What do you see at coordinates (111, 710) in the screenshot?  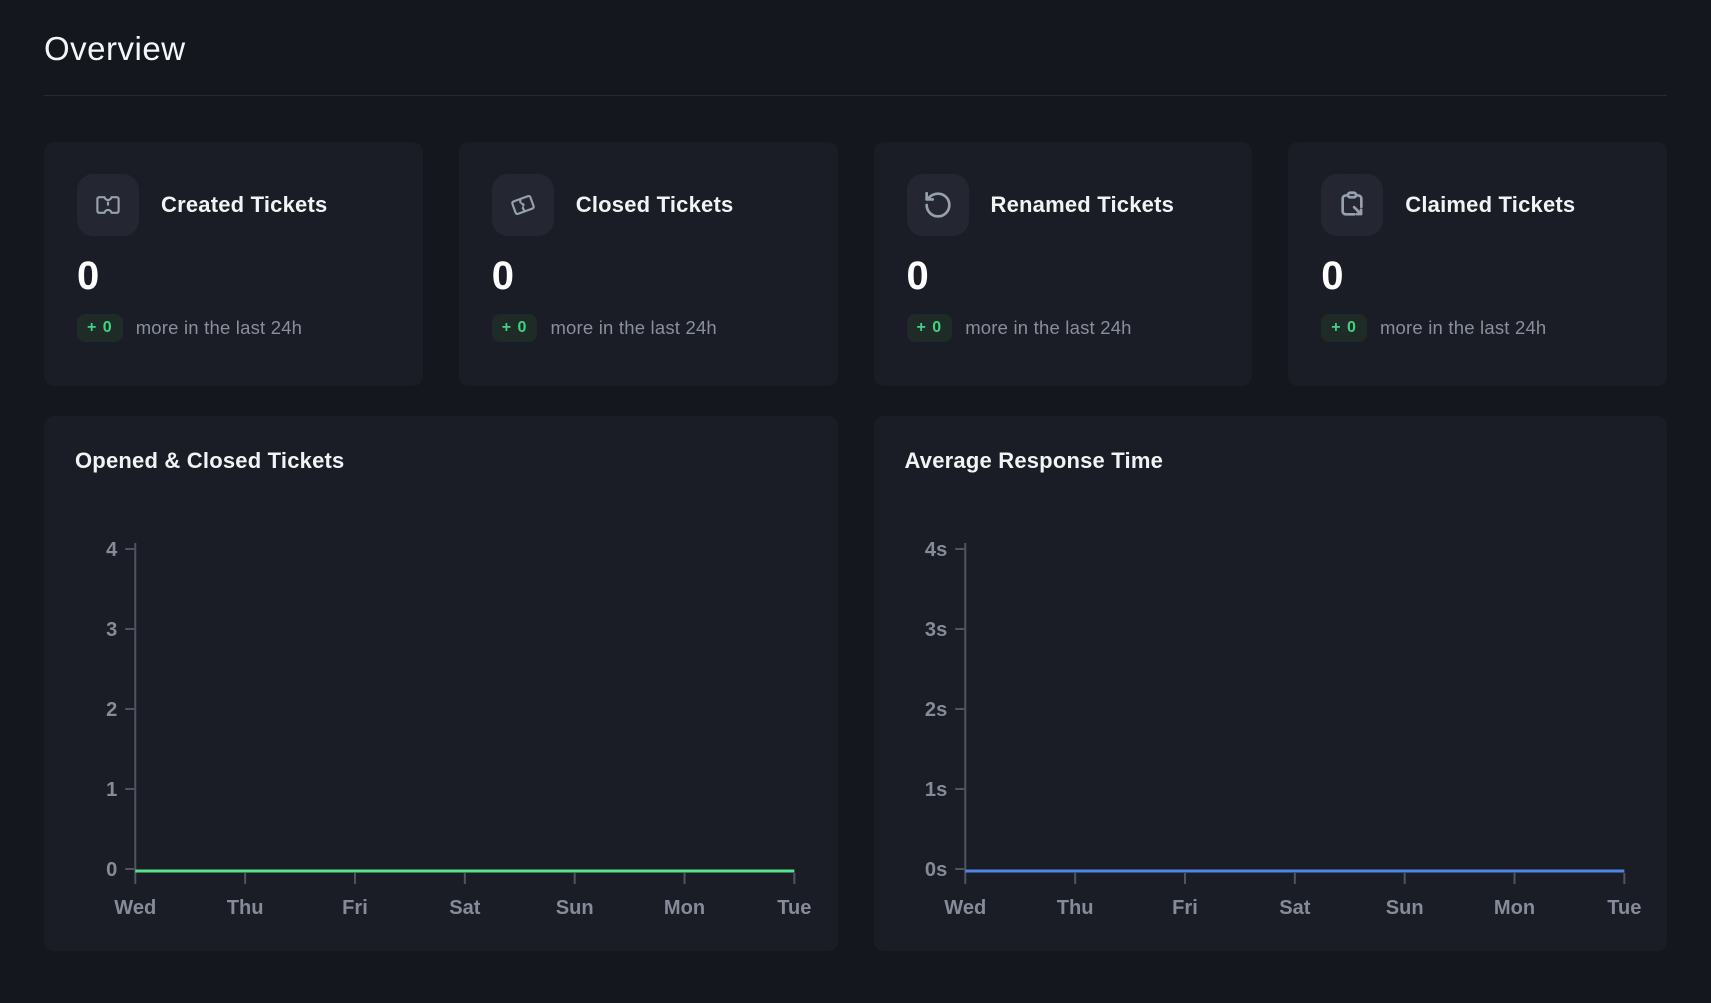 I see `svg-text: 2` at bounding box center [111, 710].